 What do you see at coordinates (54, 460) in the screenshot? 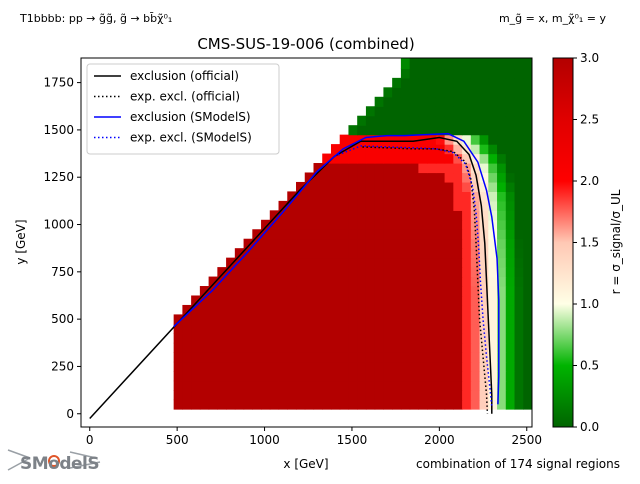
I see `logo-feynman-lines` at bounding box center [54, 460].